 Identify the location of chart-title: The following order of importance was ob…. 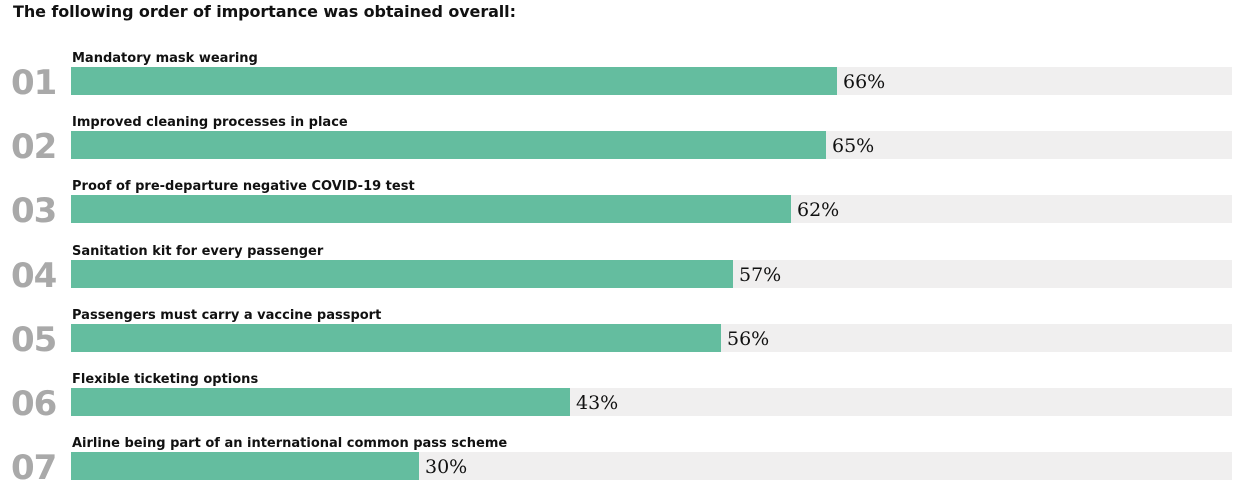
(264, 11).